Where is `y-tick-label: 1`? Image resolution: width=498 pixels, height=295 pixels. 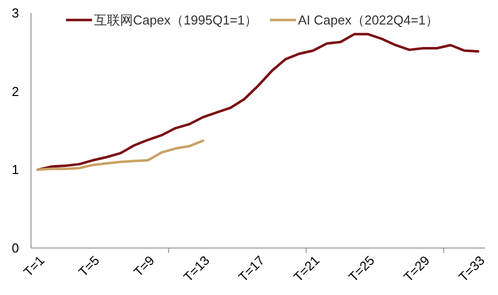 y-tick-label: 1 is located at coordinates (15, 170).